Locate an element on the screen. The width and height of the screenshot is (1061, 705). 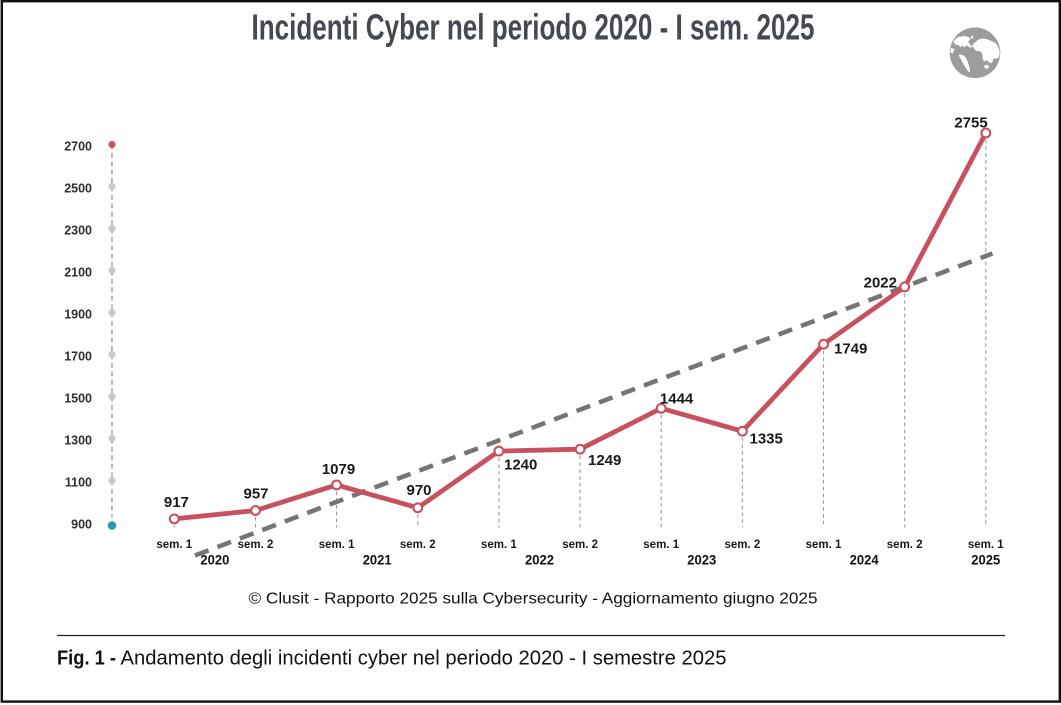
svg-text: 1444 is located at coordinates (677, 398).